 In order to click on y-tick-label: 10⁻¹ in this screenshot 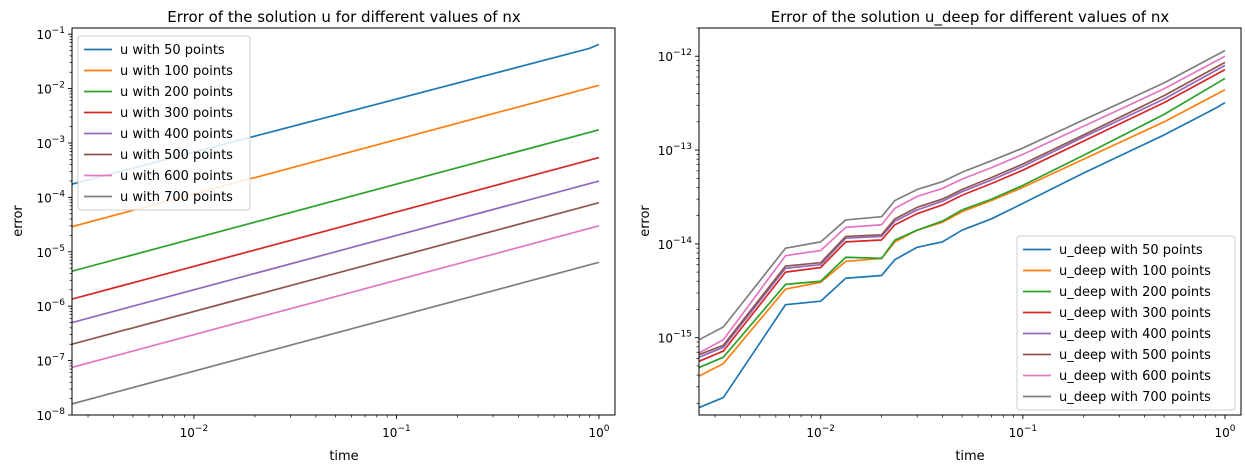, I will do `click(50, 34)`.